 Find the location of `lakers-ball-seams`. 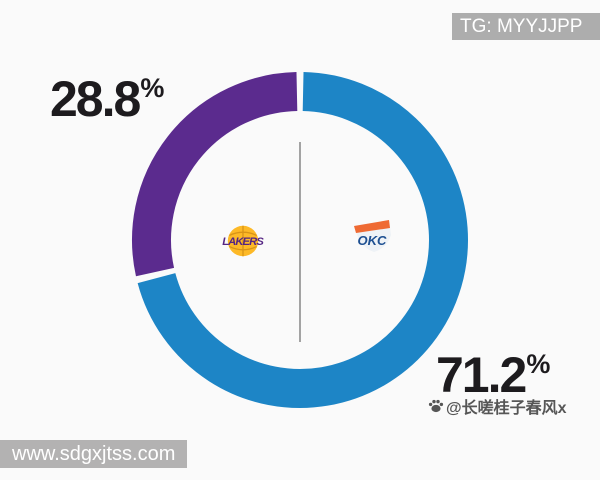

lakers-ball-seams is located at coordinates (243, 241).